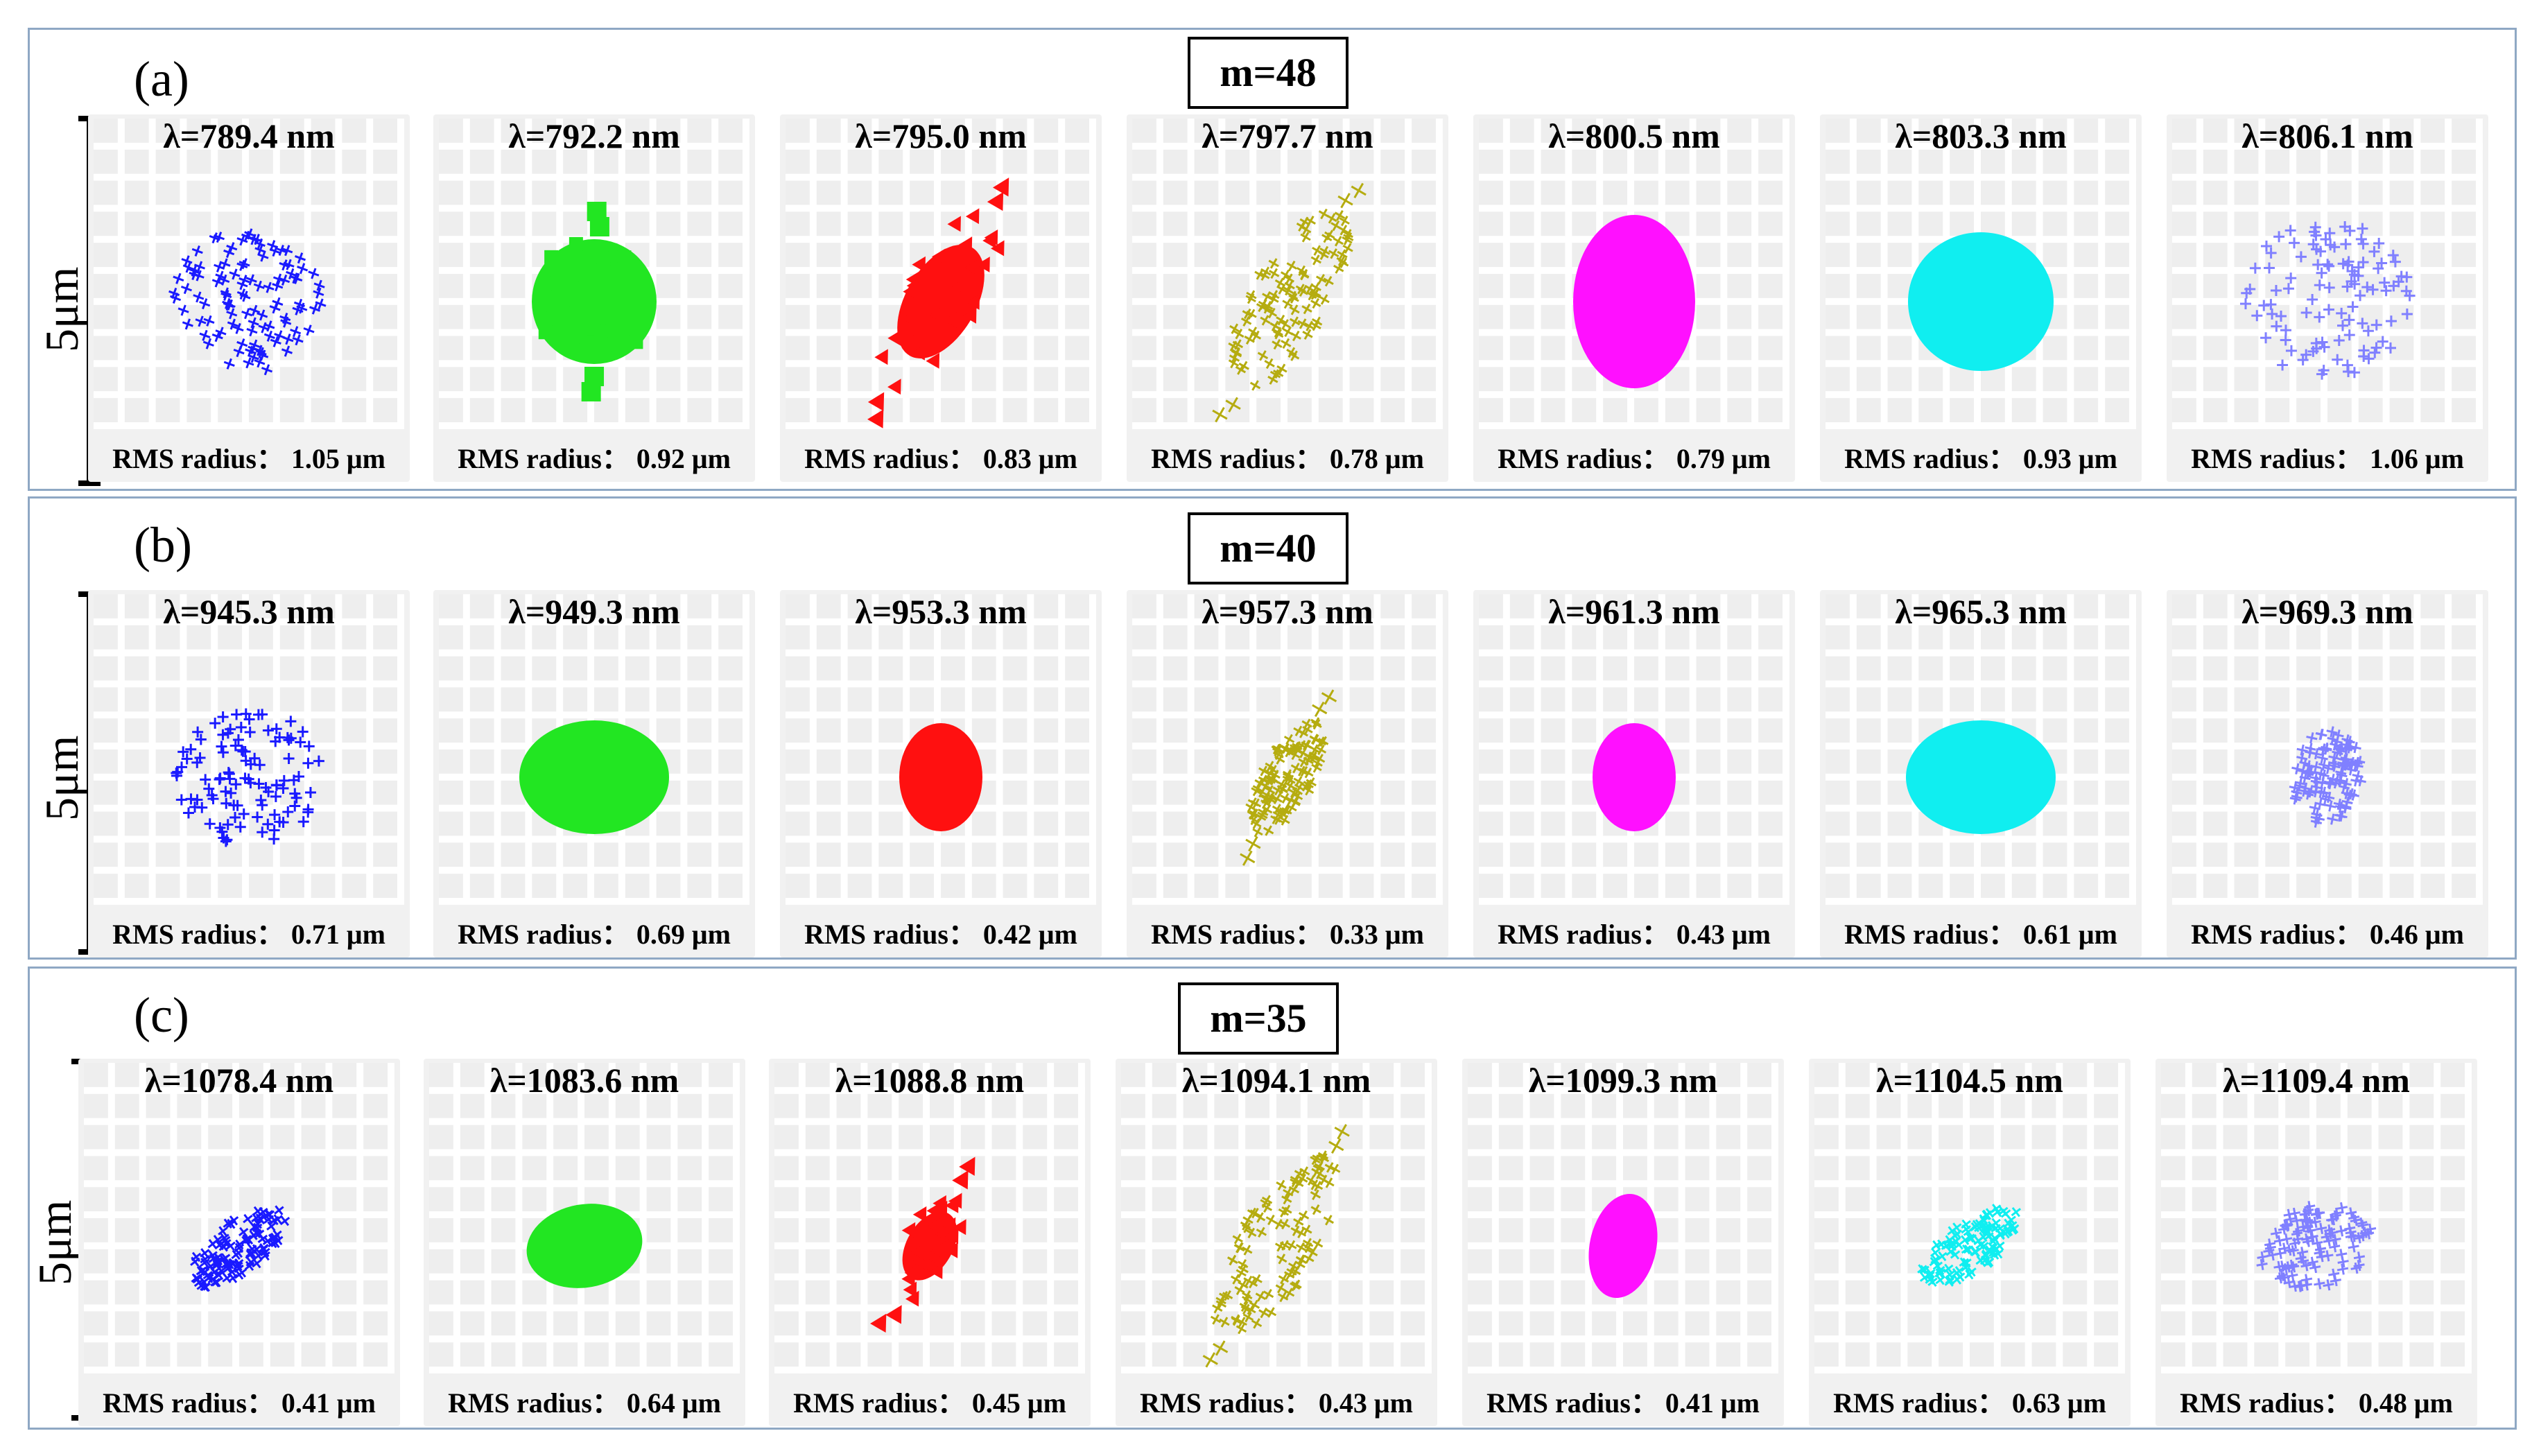 This screenshot has height=1456, width=2541. Describe the element at coordinates (594, 298) in the screenshot. I see `spot-diagram-cell: λ=792.2 nm RMS radius： 0.92 μm` at that location.